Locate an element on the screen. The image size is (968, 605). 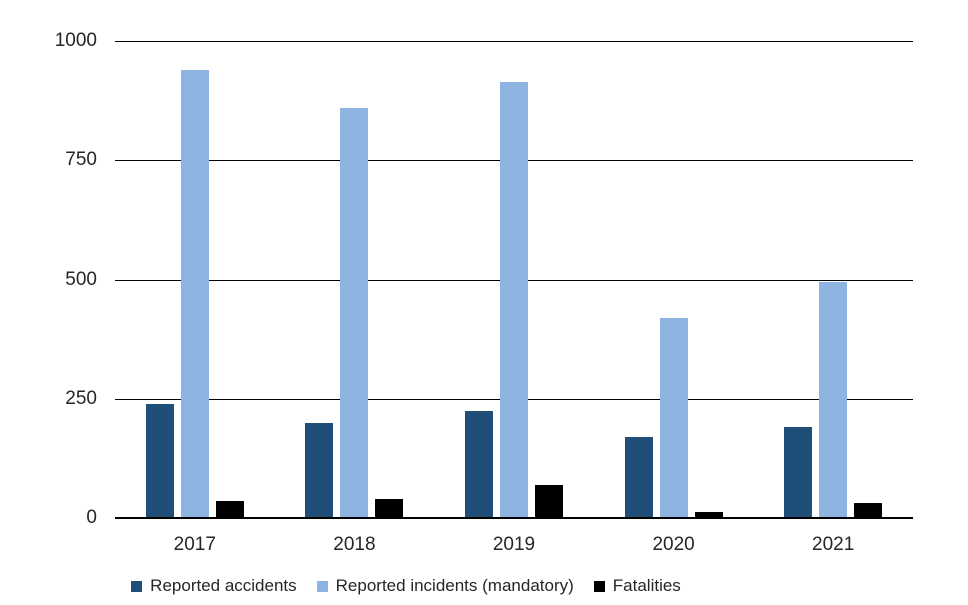
bar-fatalities-2018 is located at coordinates (389, 508).